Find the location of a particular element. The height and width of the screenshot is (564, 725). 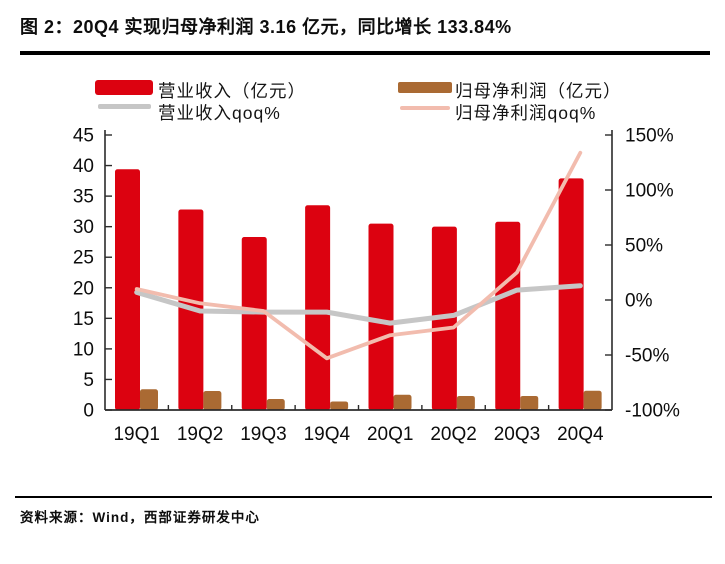

x-axis-label: 20Q3 is located at coordinates (517, 434).